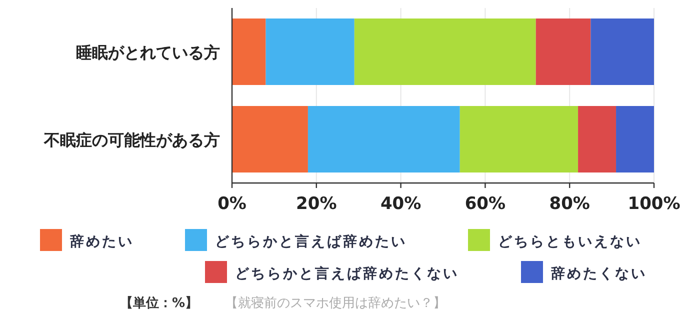  I want to click on text: 【単位：%】, so click(159, 303).